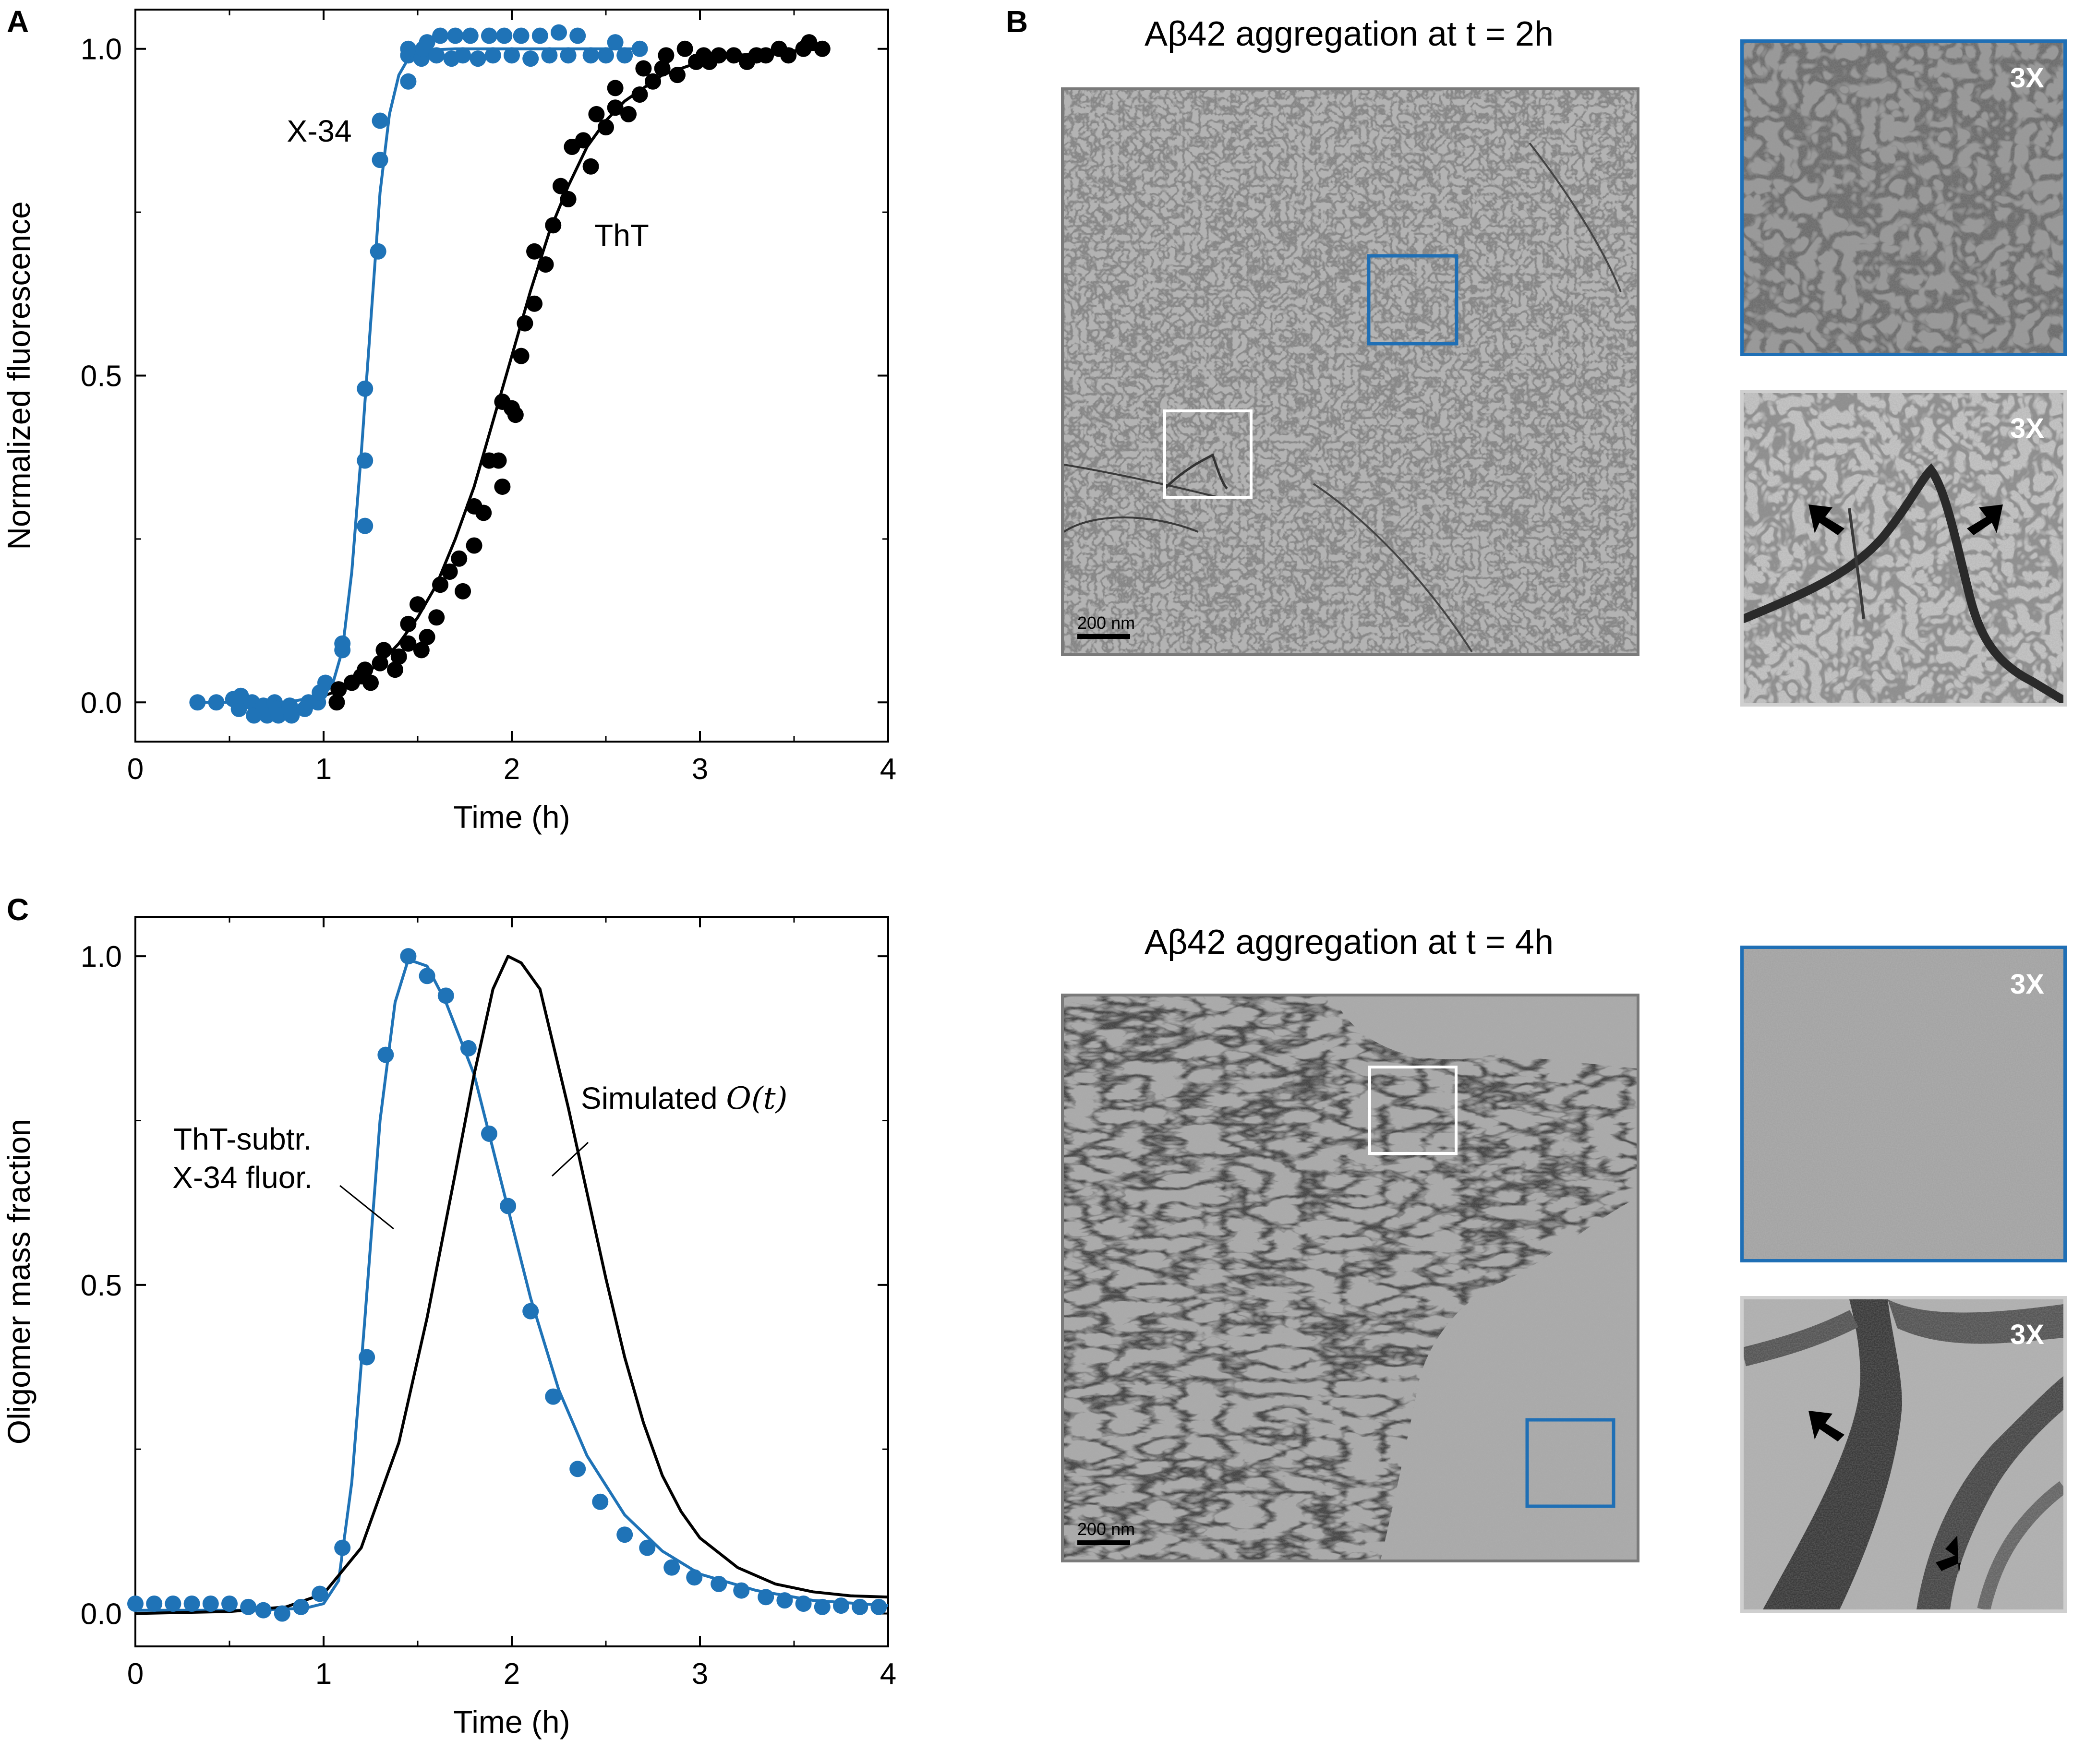 The image size is (2073, 1764). Describe the element at coordinates (101, 1285) in the screenshot. I see `y-tick-label: 0.5` at that location.